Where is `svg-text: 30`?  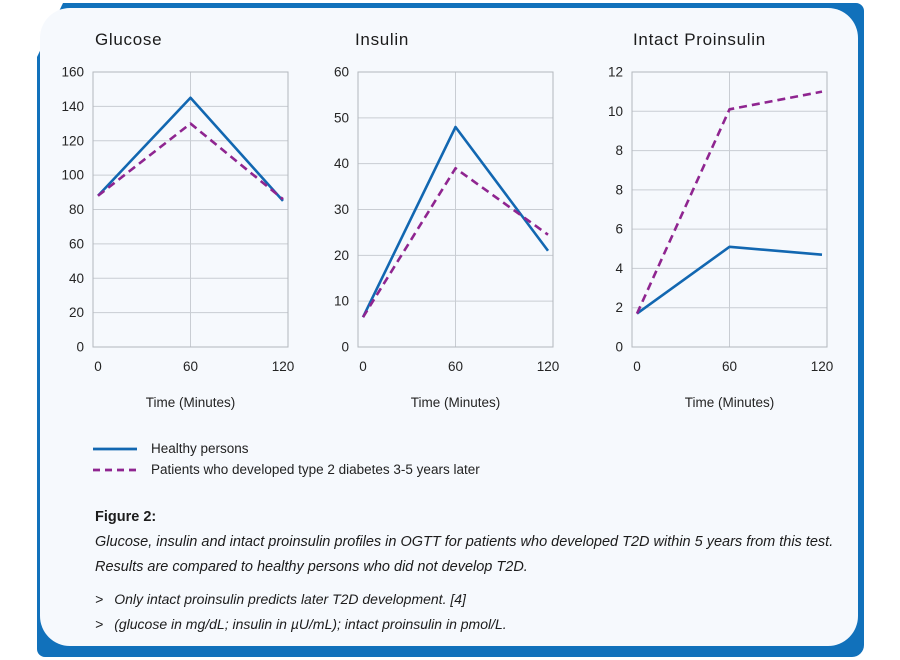 svg-text: 30 is located at coordinates (341, 209).